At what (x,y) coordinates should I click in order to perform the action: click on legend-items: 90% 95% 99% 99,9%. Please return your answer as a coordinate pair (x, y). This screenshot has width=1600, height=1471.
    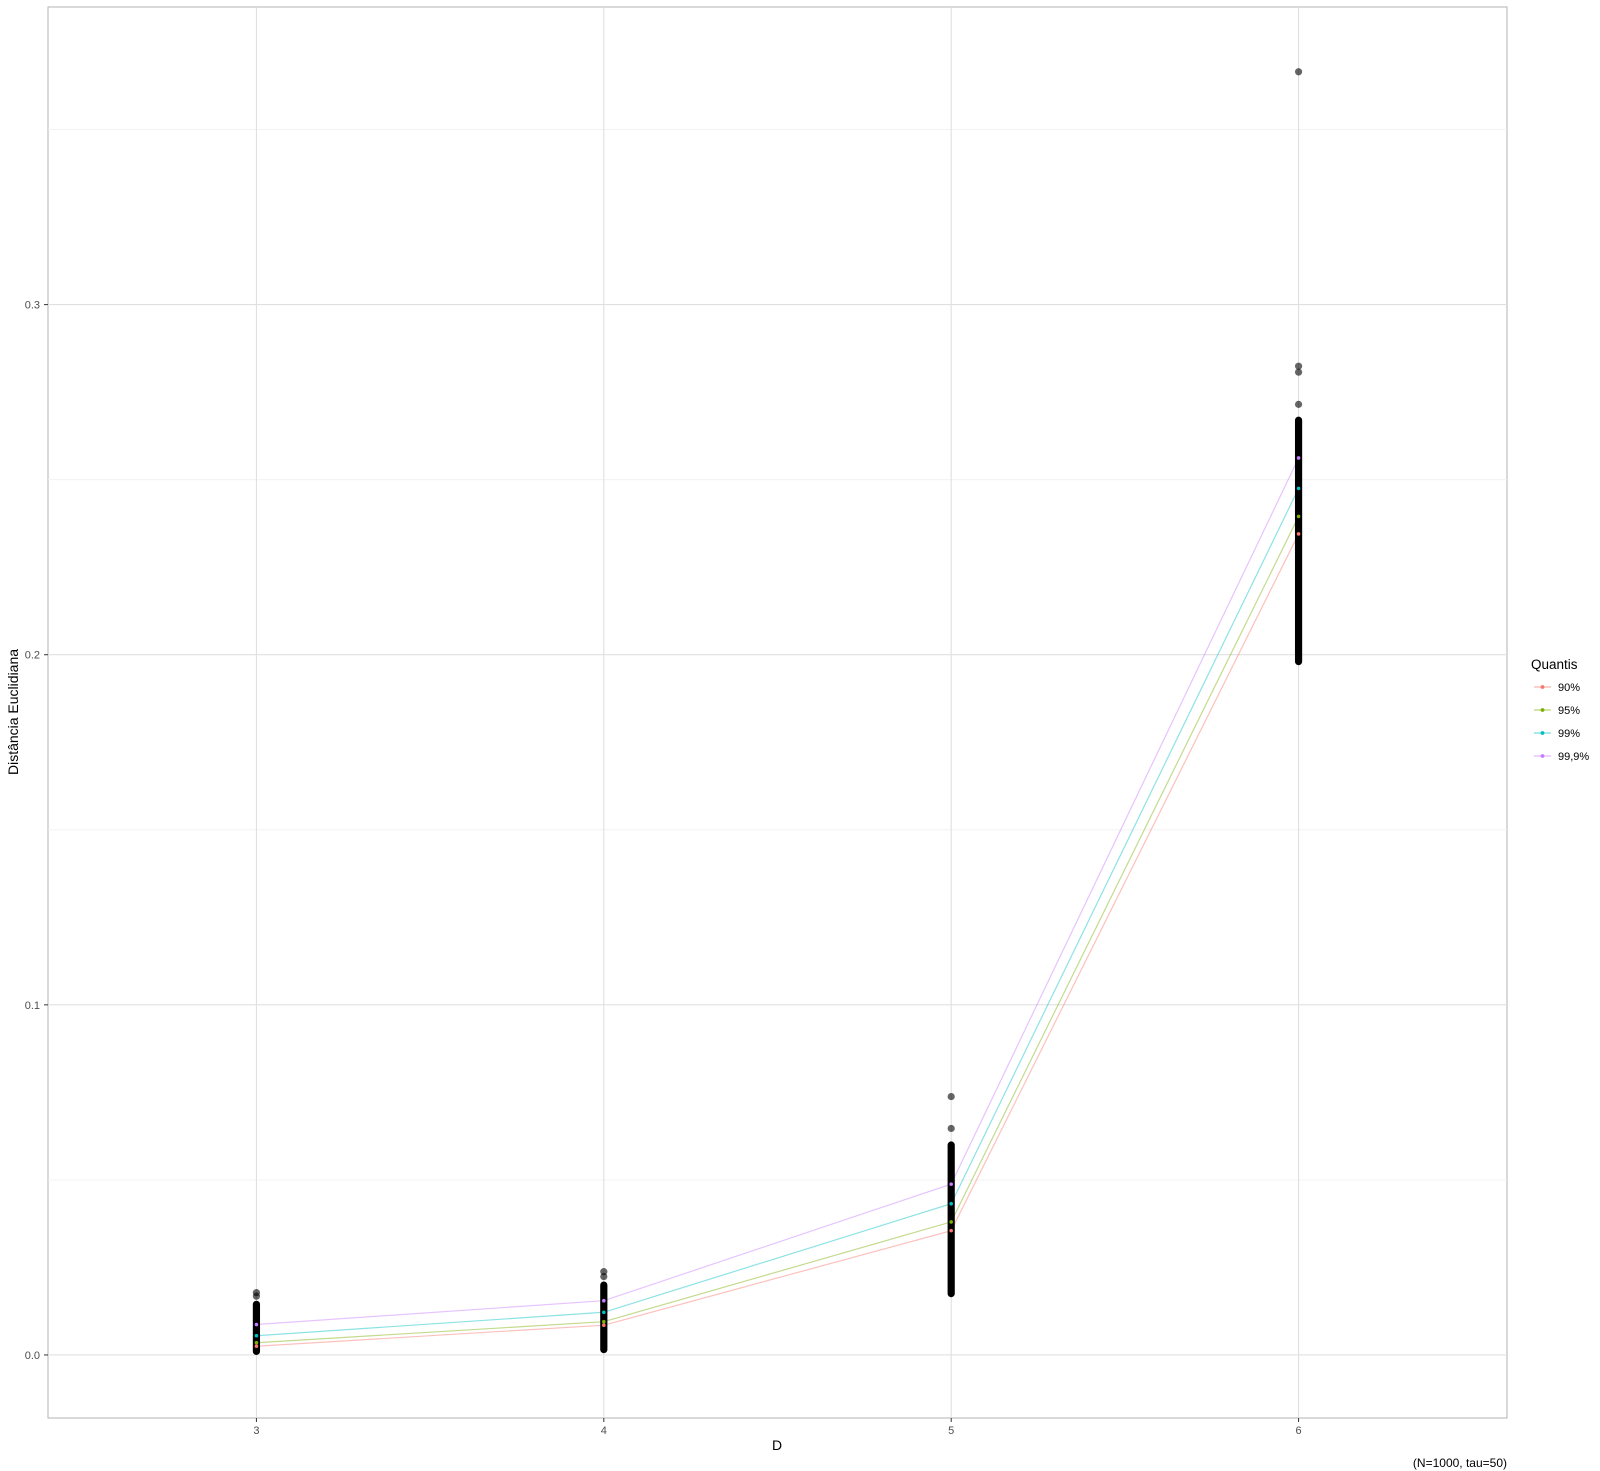
    Looking at the image, I should click on (1561, 722).